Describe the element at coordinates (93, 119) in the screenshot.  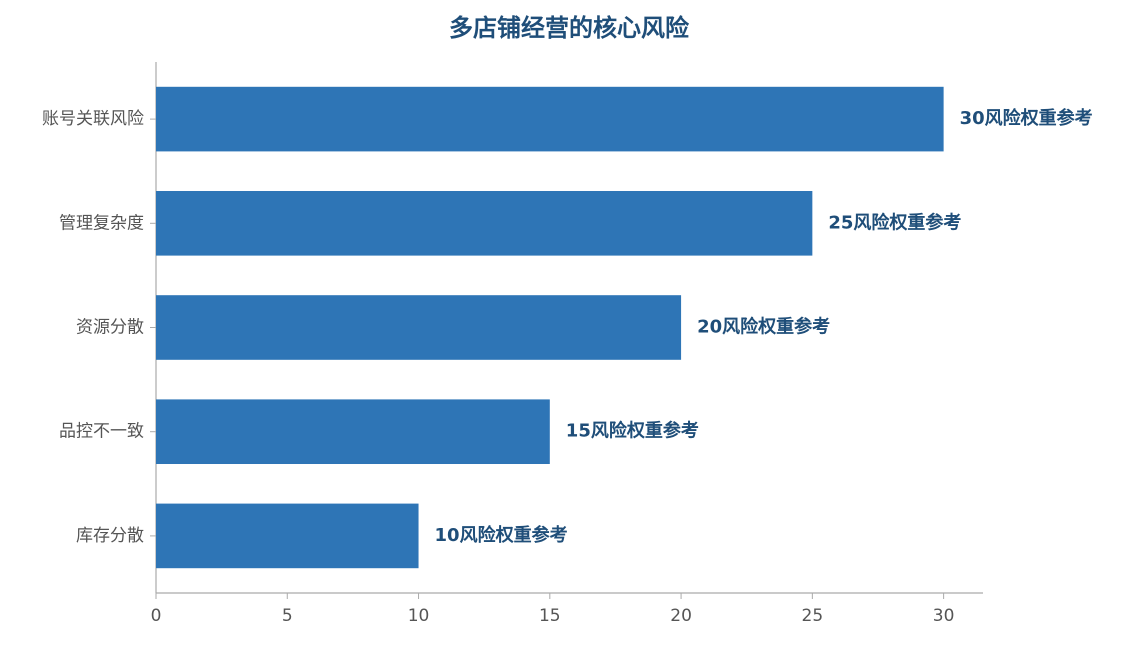
I see `y-tick-label: 账号关联风险` at that location.